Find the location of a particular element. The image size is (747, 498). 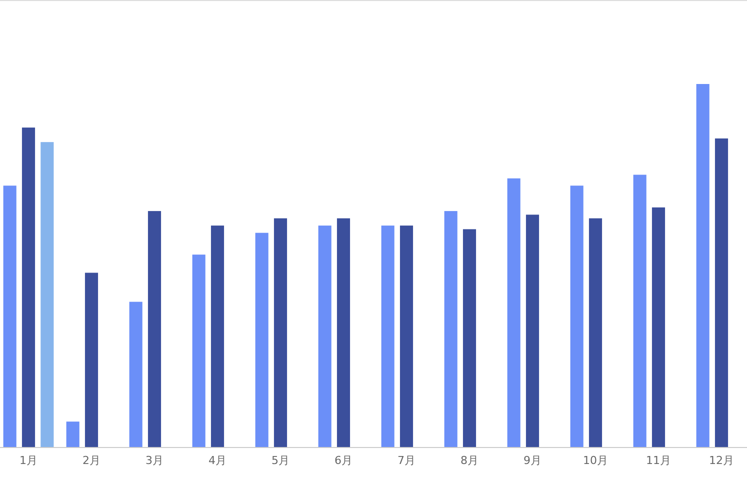

x-tick-label: 7月 is located at coordinates (407, 460).